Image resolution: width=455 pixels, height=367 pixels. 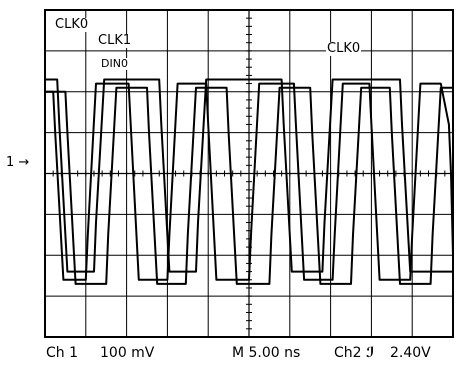 I want to click on label-clk0-top: CLK0, so click(x=72, y=24).